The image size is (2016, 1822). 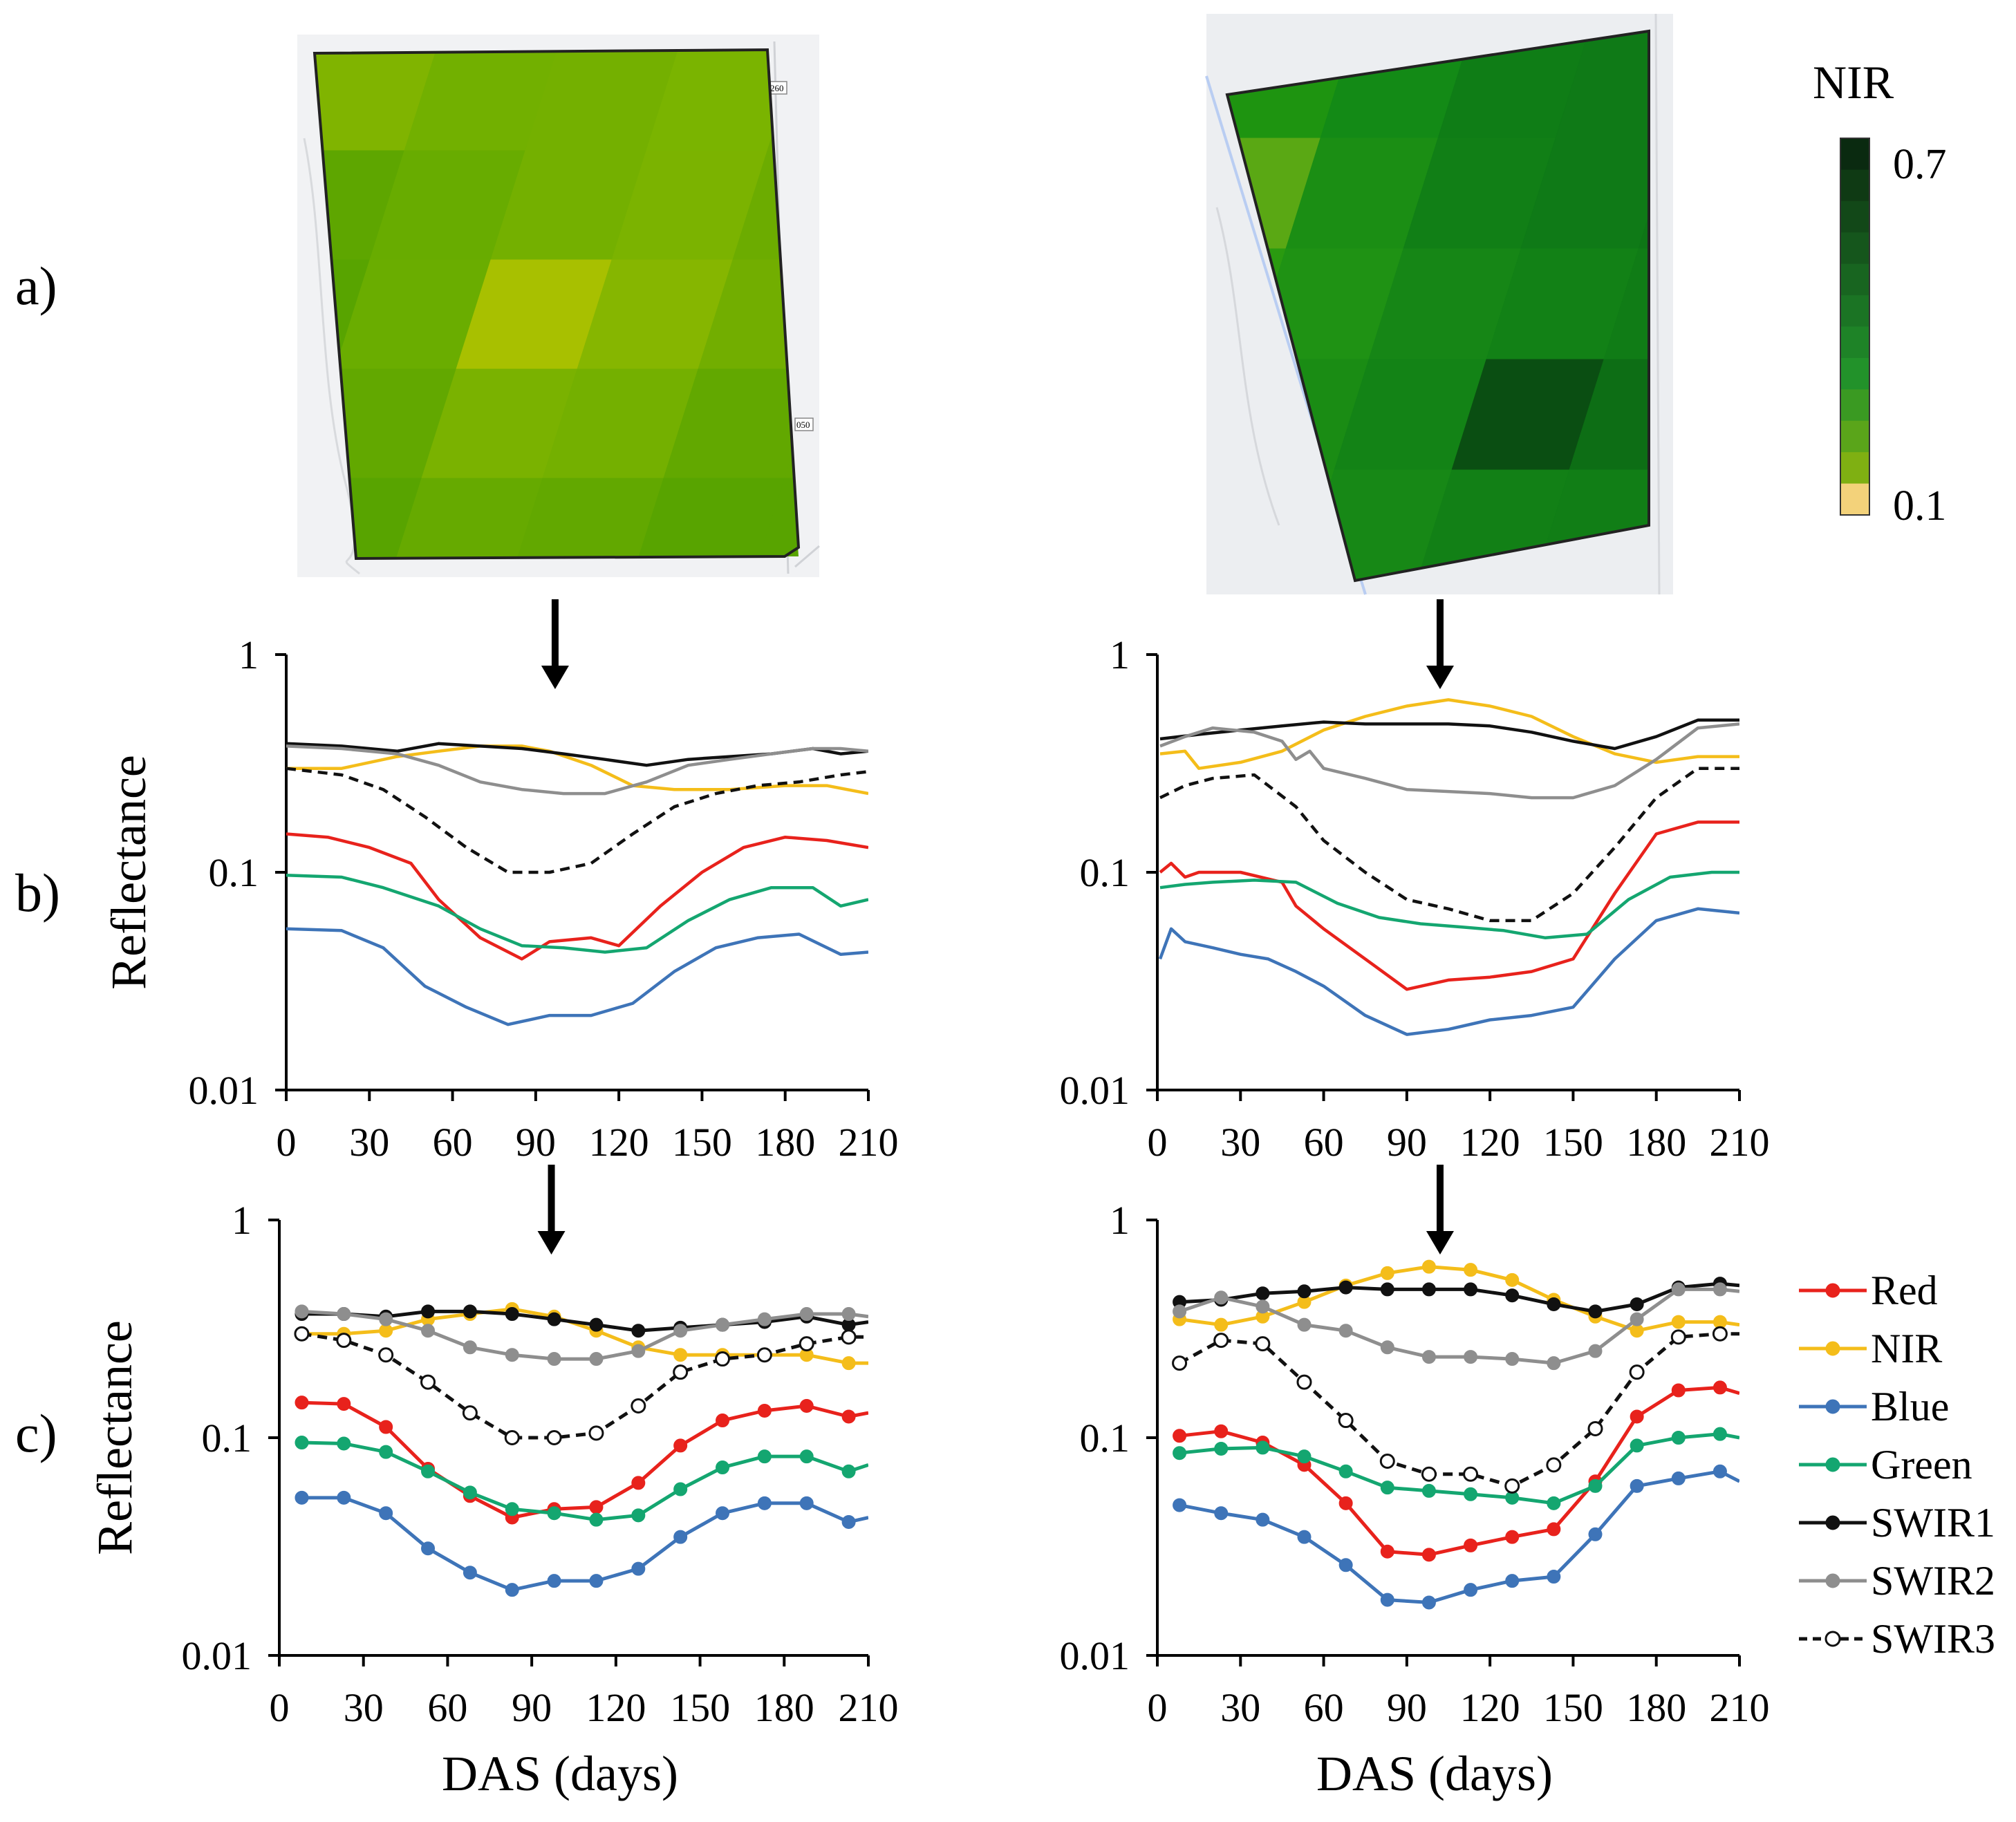 I want to click on y-tick-label: 0.01, so click(x=217, y=1656).